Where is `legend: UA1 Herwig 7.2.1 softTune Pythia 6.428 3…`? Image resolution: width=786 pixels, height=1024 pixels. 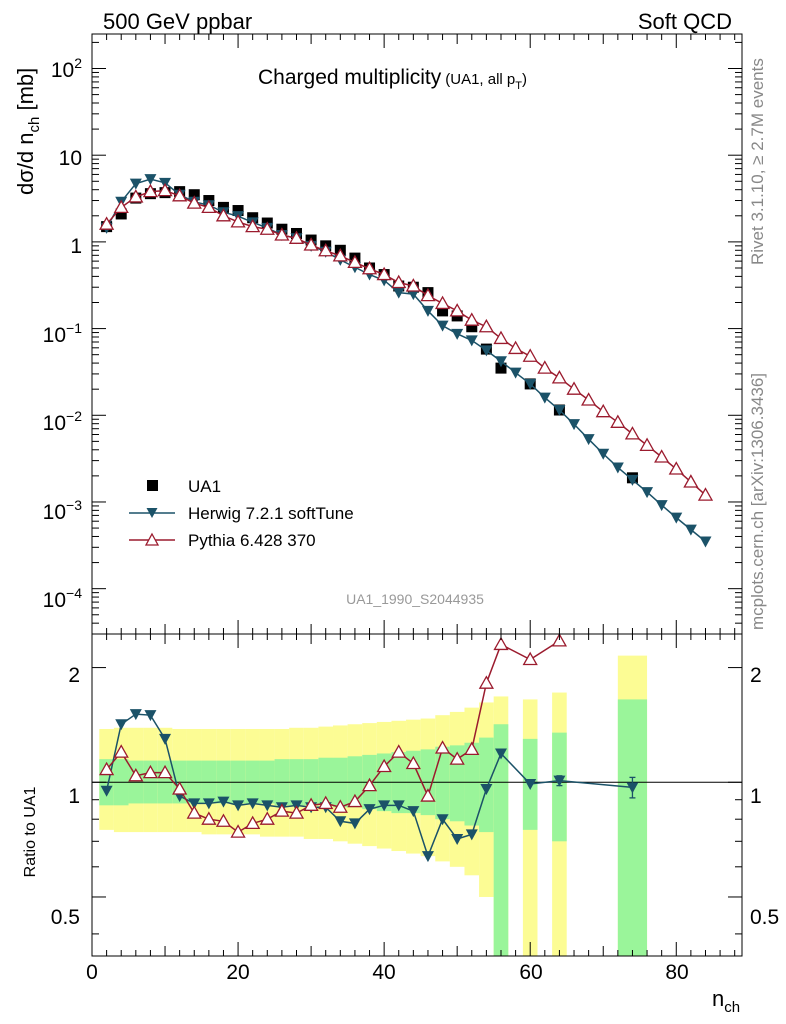 legend: UA1 Herwig 7.2.1 softTune Pythia 6.428 3… is located at coordinates (241, 513).